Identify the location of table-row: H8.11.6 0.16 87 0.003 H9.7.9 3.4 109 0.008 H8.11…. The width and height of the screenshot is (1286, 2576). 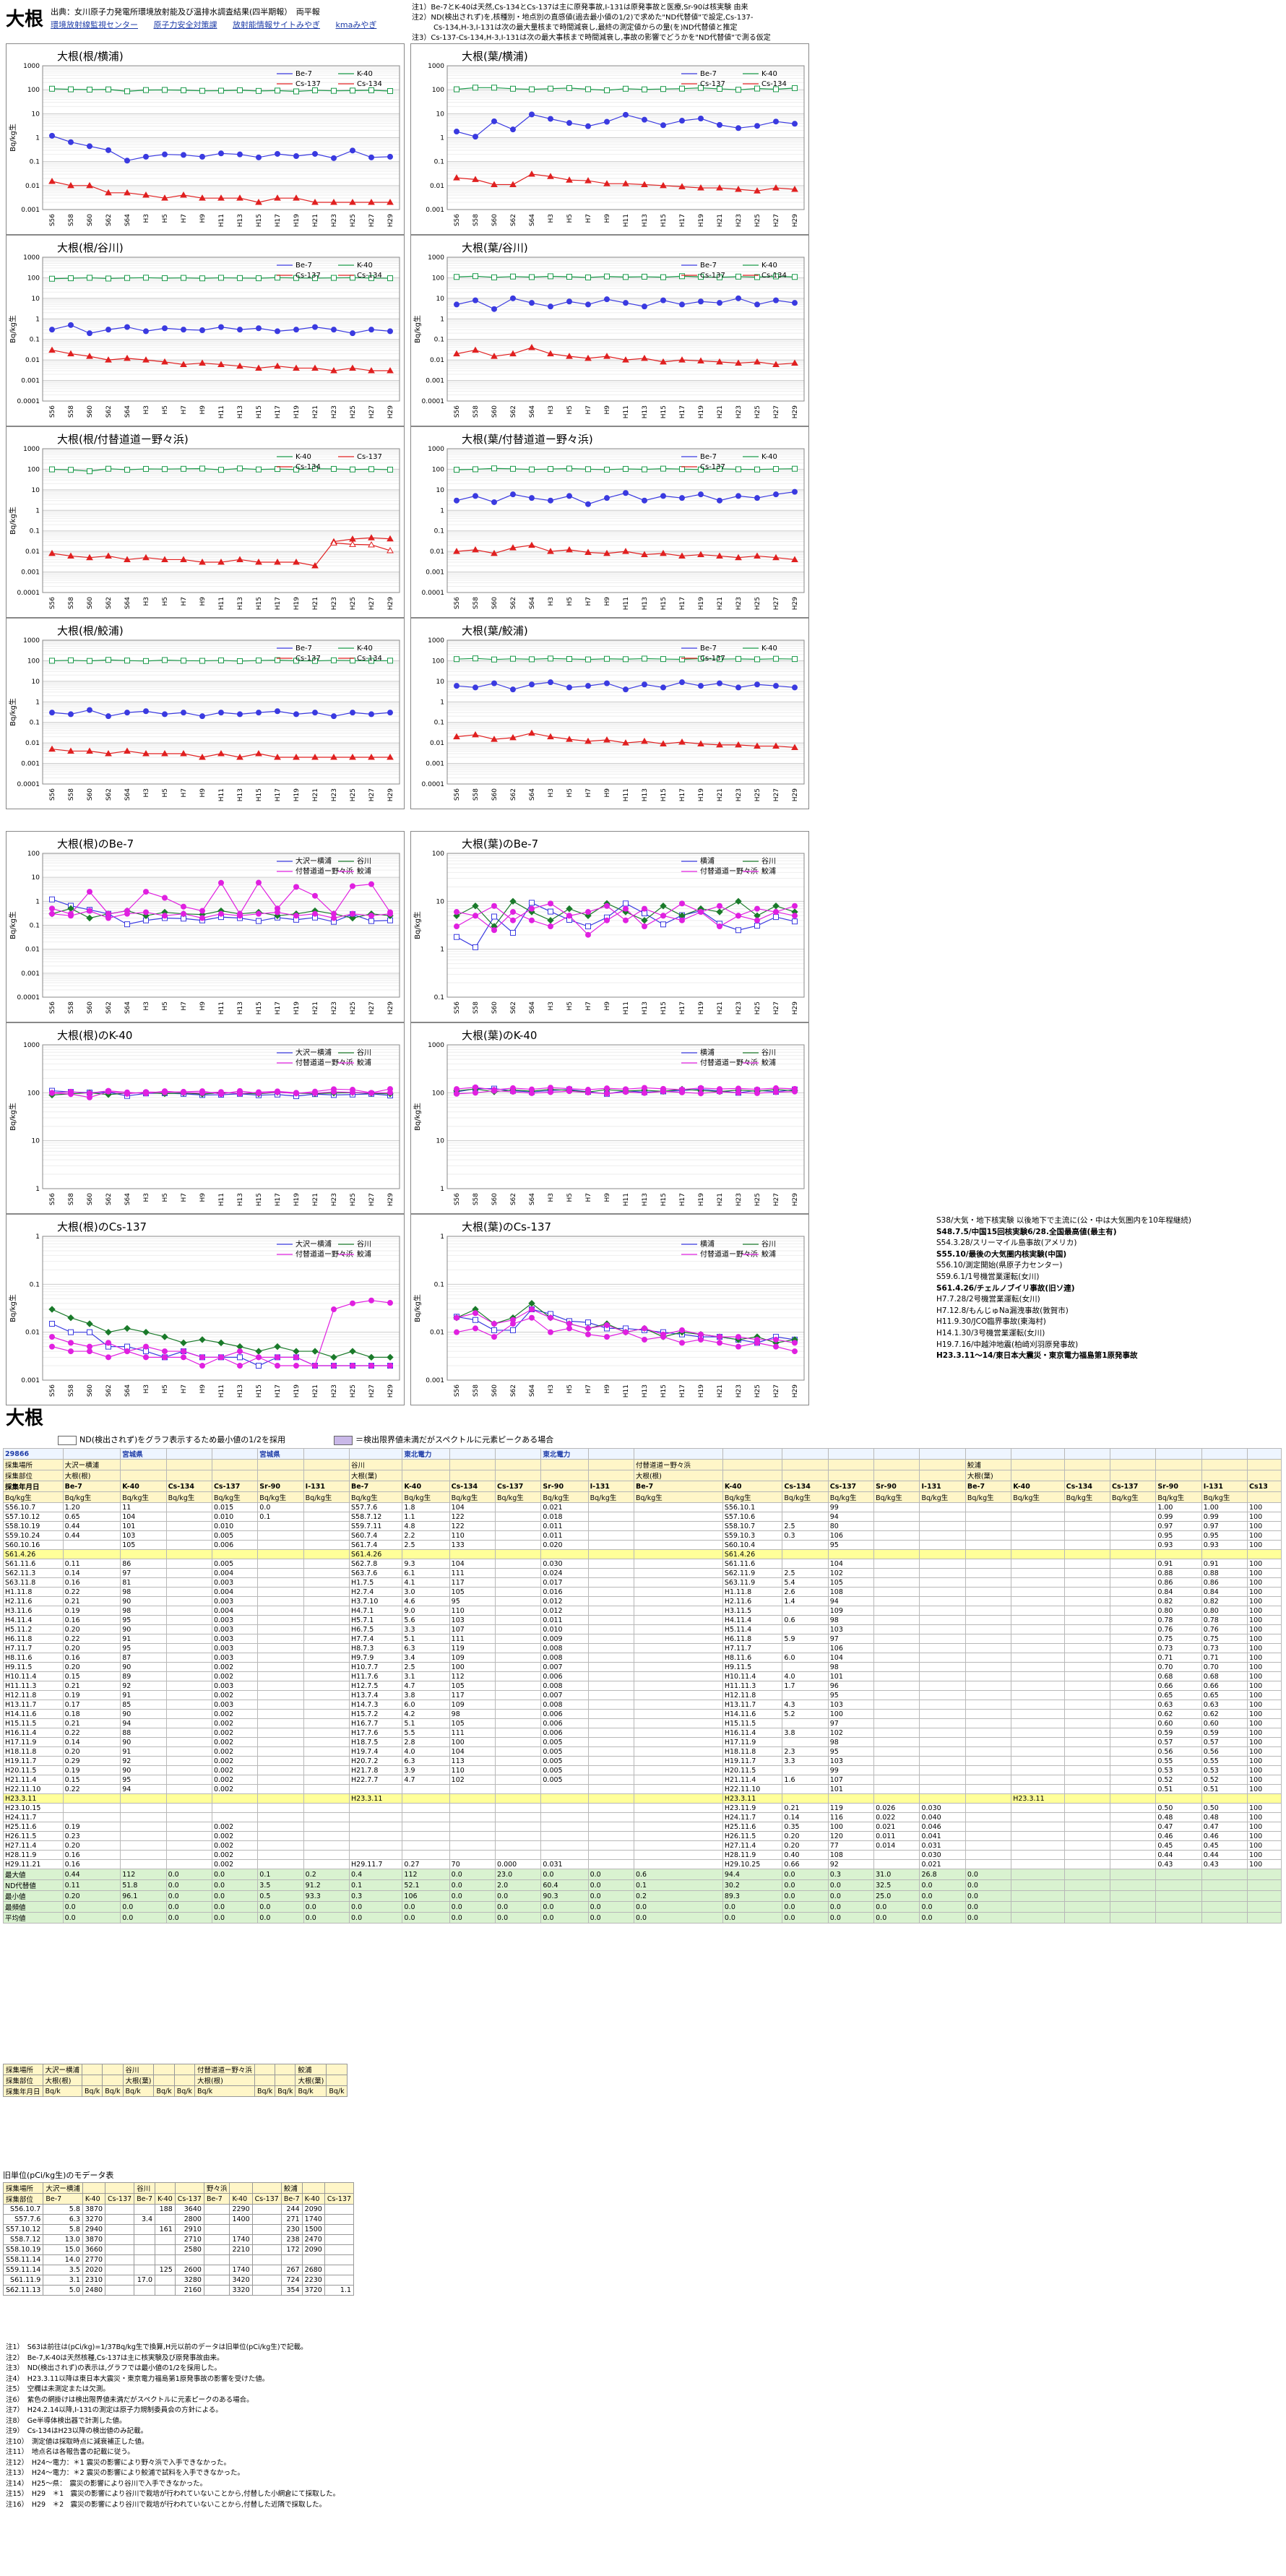
(642, 1658).